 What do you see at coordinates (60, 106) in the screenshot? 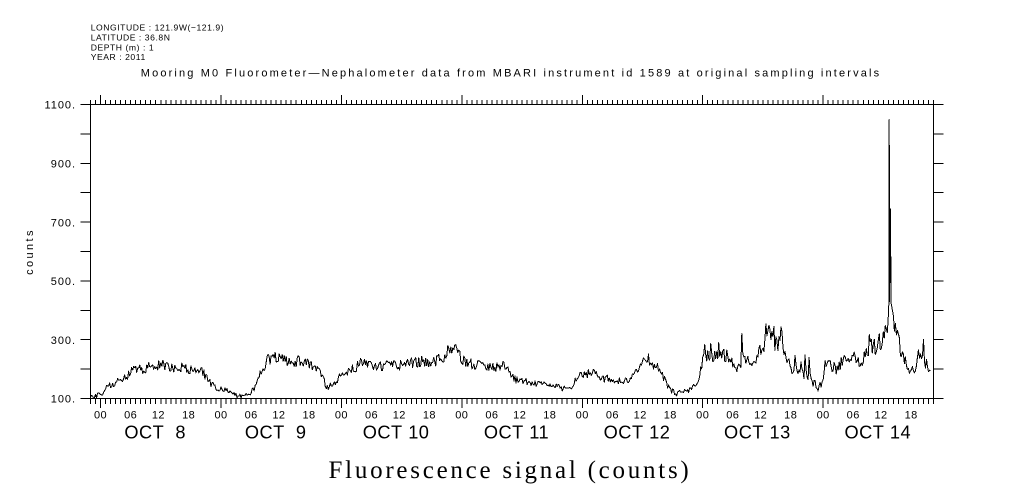
I see `svg-text: 1100.` at bounding box center [60, 106].